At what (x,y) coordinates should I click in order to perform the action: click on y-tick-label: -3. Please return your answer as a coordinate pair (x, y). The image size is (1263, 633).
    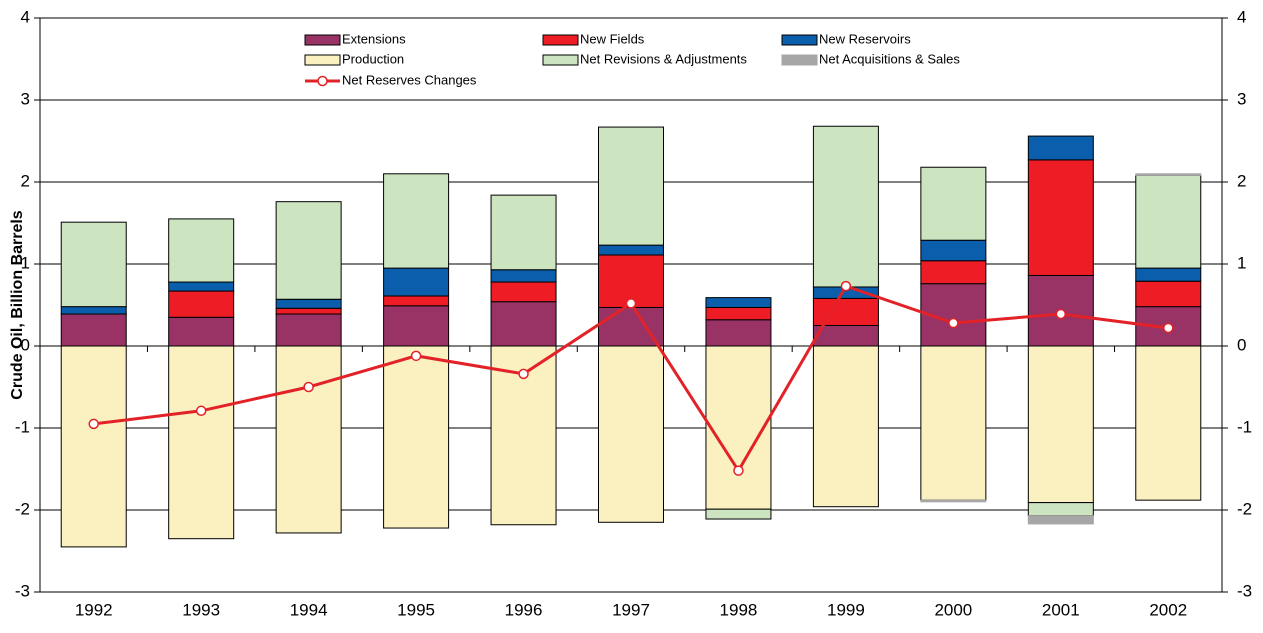
    Looking at the image, I should click on (22, 590).